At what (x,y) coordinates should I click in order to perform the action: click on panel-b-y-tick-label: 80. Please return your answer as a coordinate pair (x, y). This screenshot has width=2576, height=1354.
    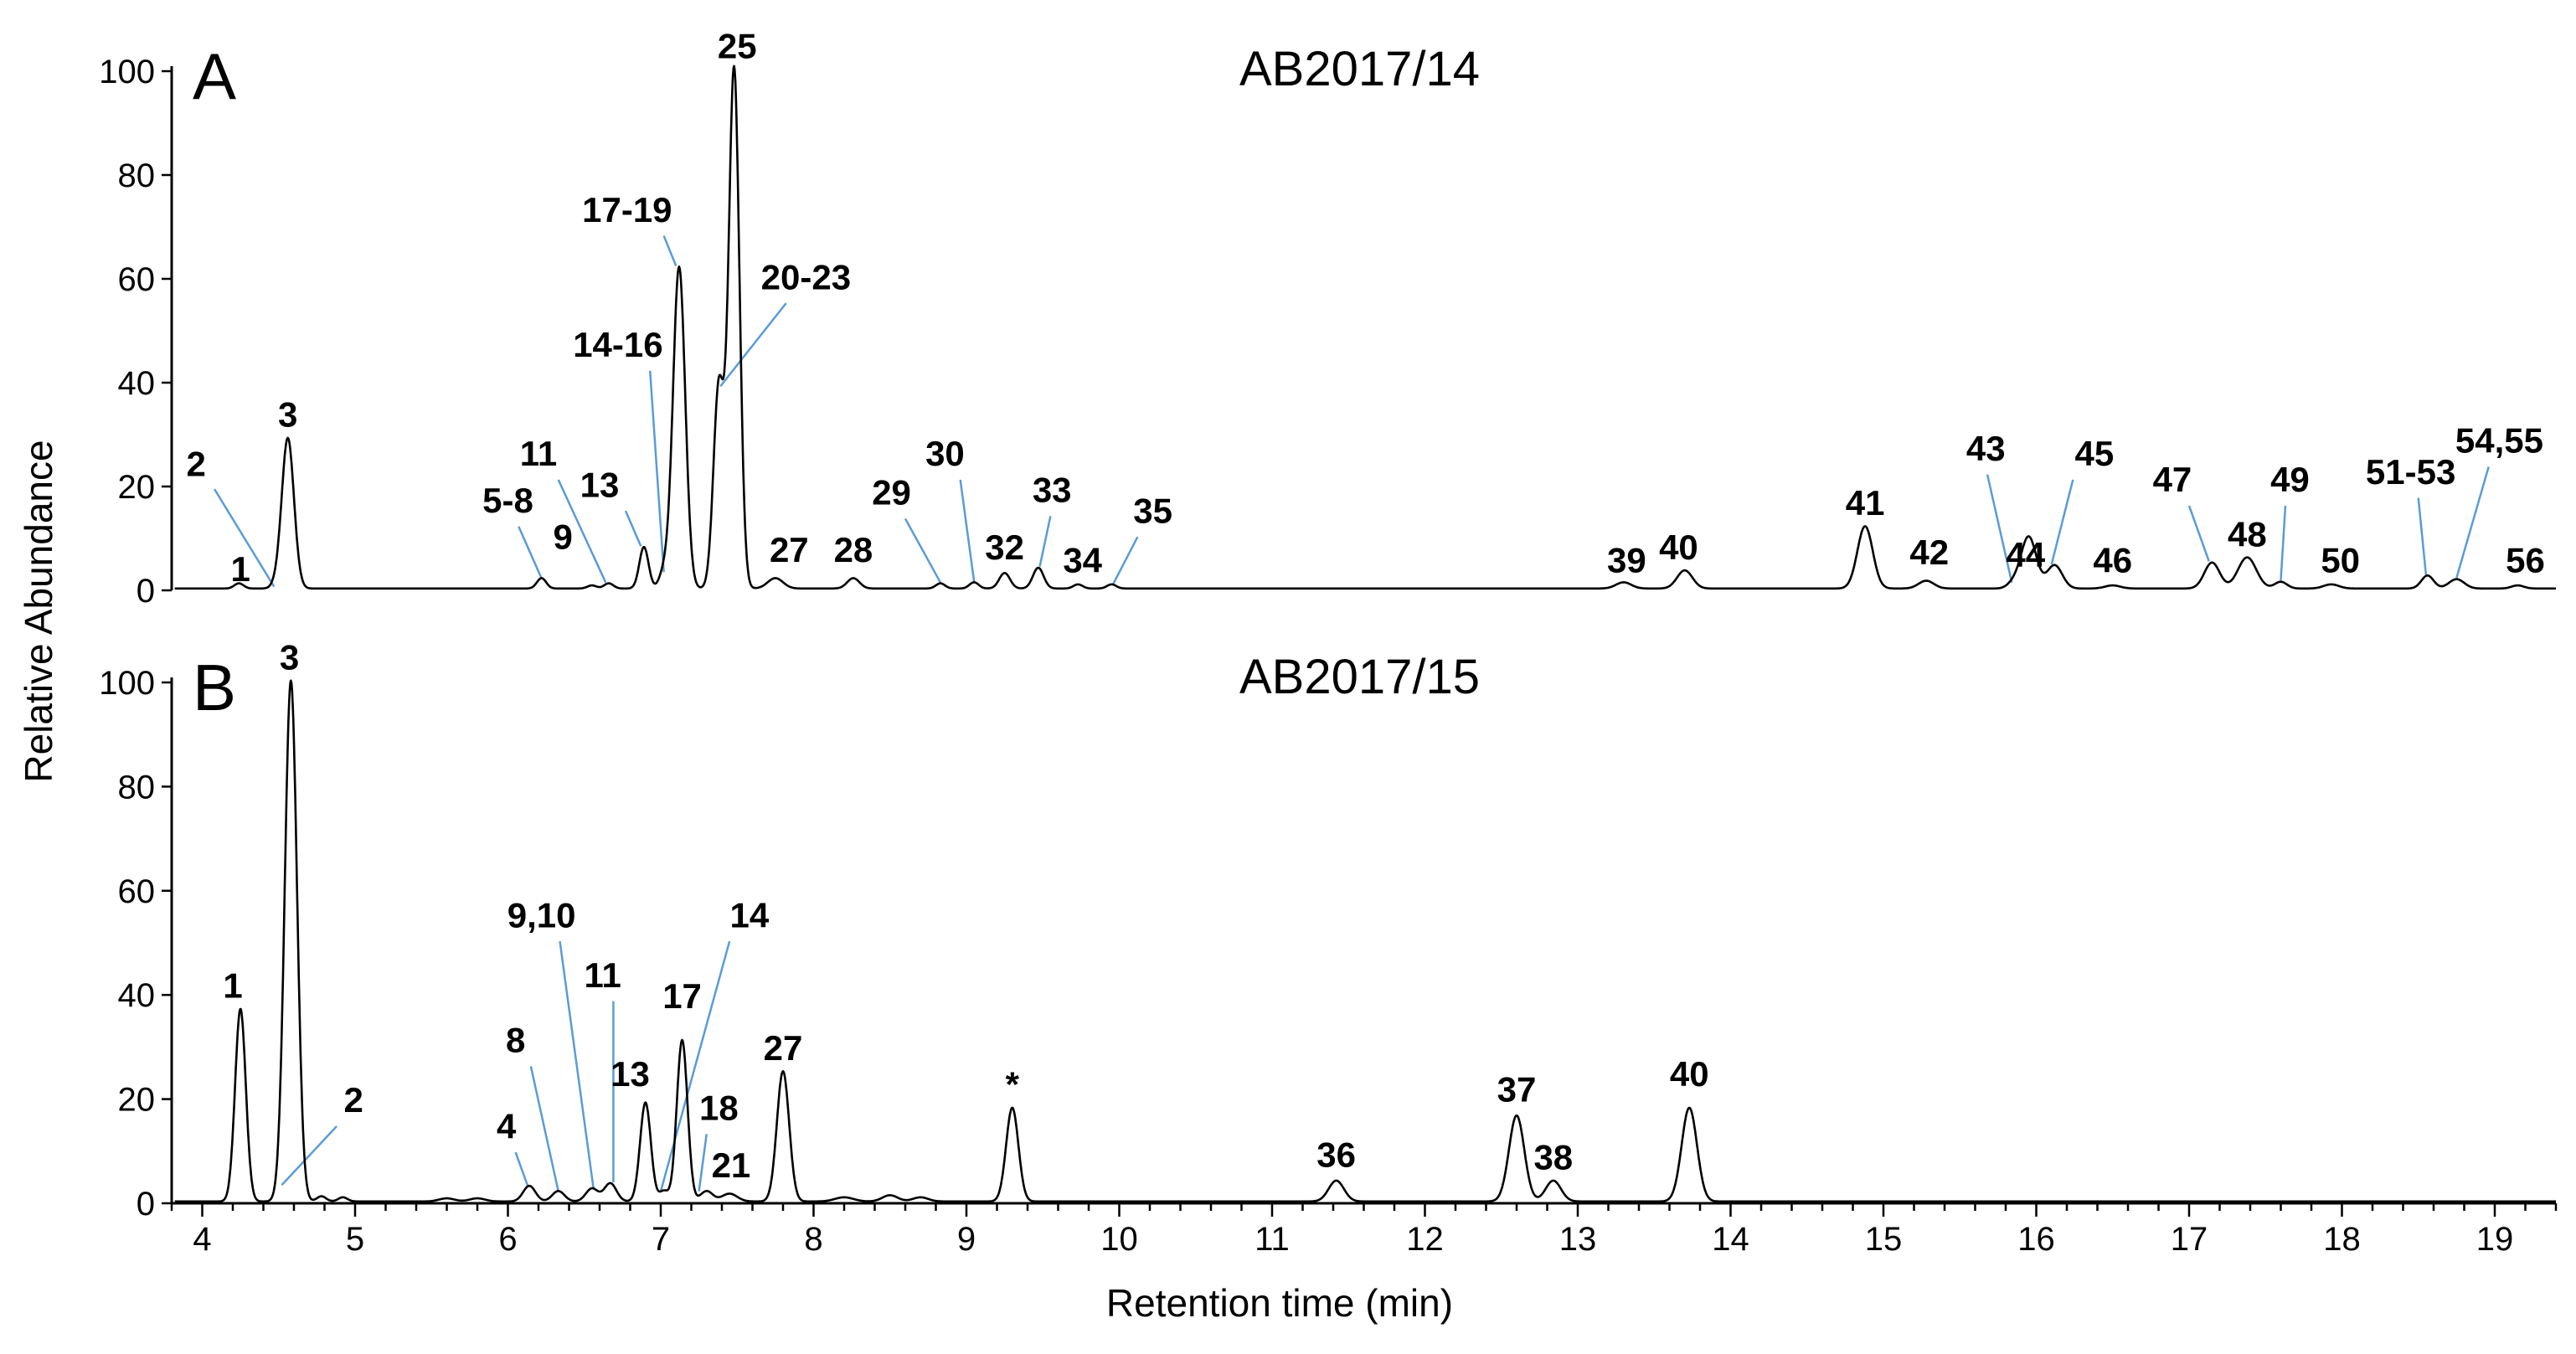
    Looking at the image, I should click on (137, 787).